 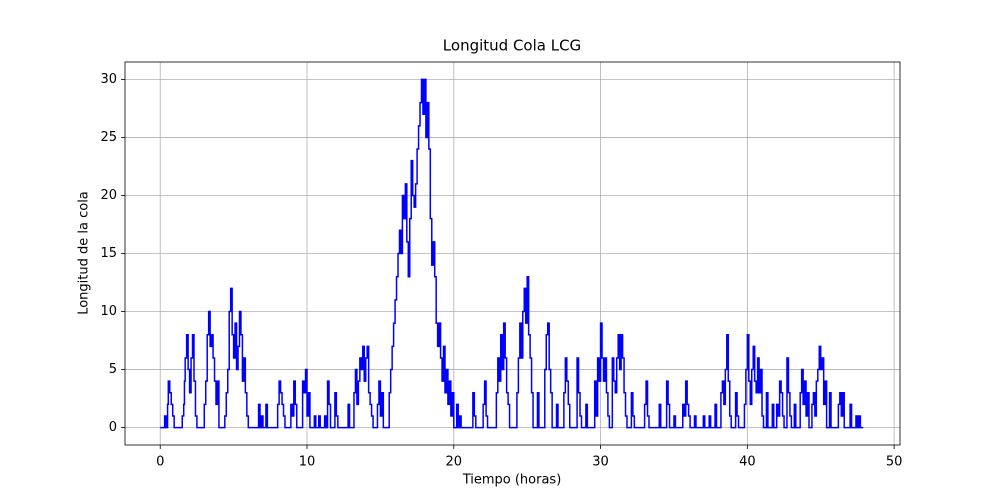 What do you see at coordinates (307, 462) in the screenshot?
I see `x-tick-label: 10` at bounding box center [307, 462].